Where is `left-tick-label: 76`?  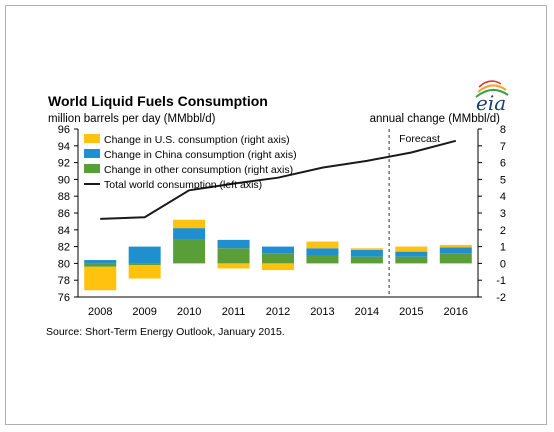 left-tick-label: 76 is located at coordinates (64, 298).